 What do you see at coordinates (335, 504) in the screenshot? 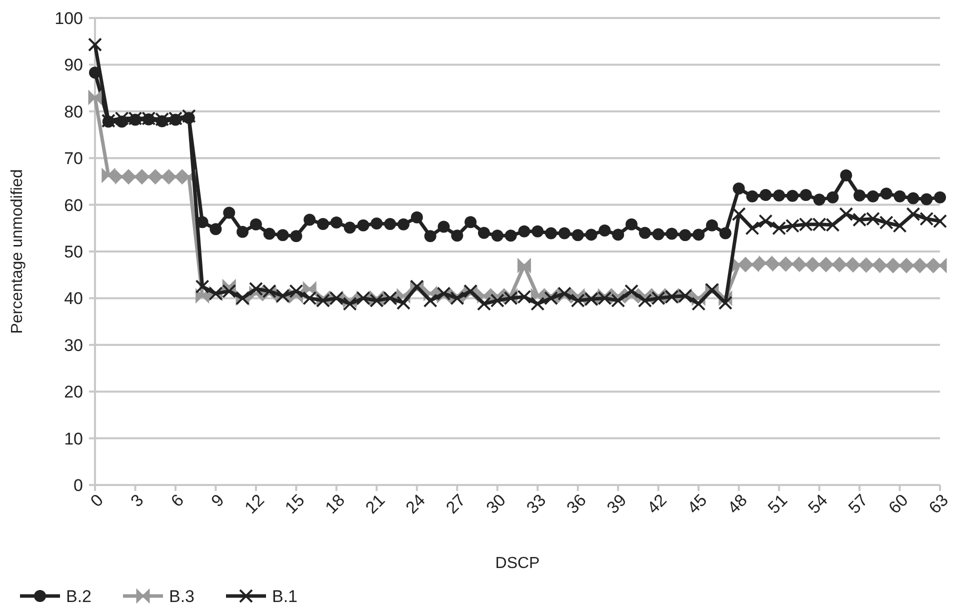
I see `x-tick-label: 18` at bounding box center [335, 504].